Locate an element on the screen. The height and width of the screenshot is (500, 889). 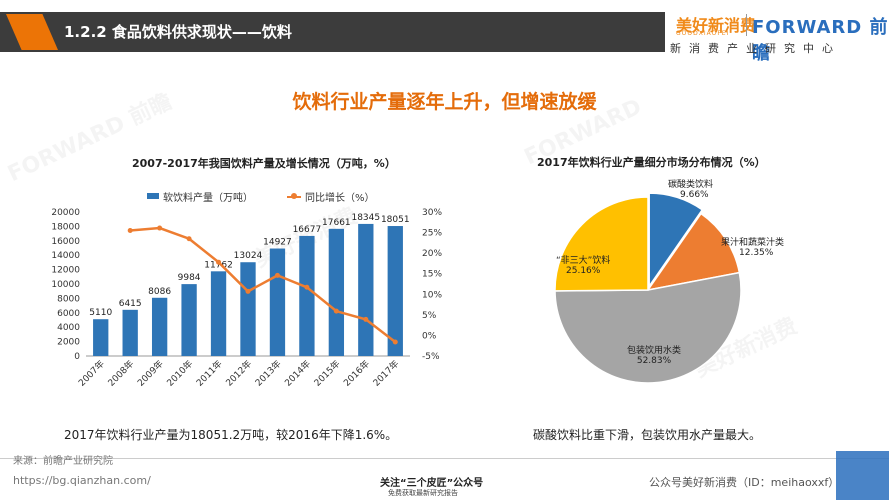
pie-label-other: “非三大”饮料 25.16% is located at coordinates (583, 264).